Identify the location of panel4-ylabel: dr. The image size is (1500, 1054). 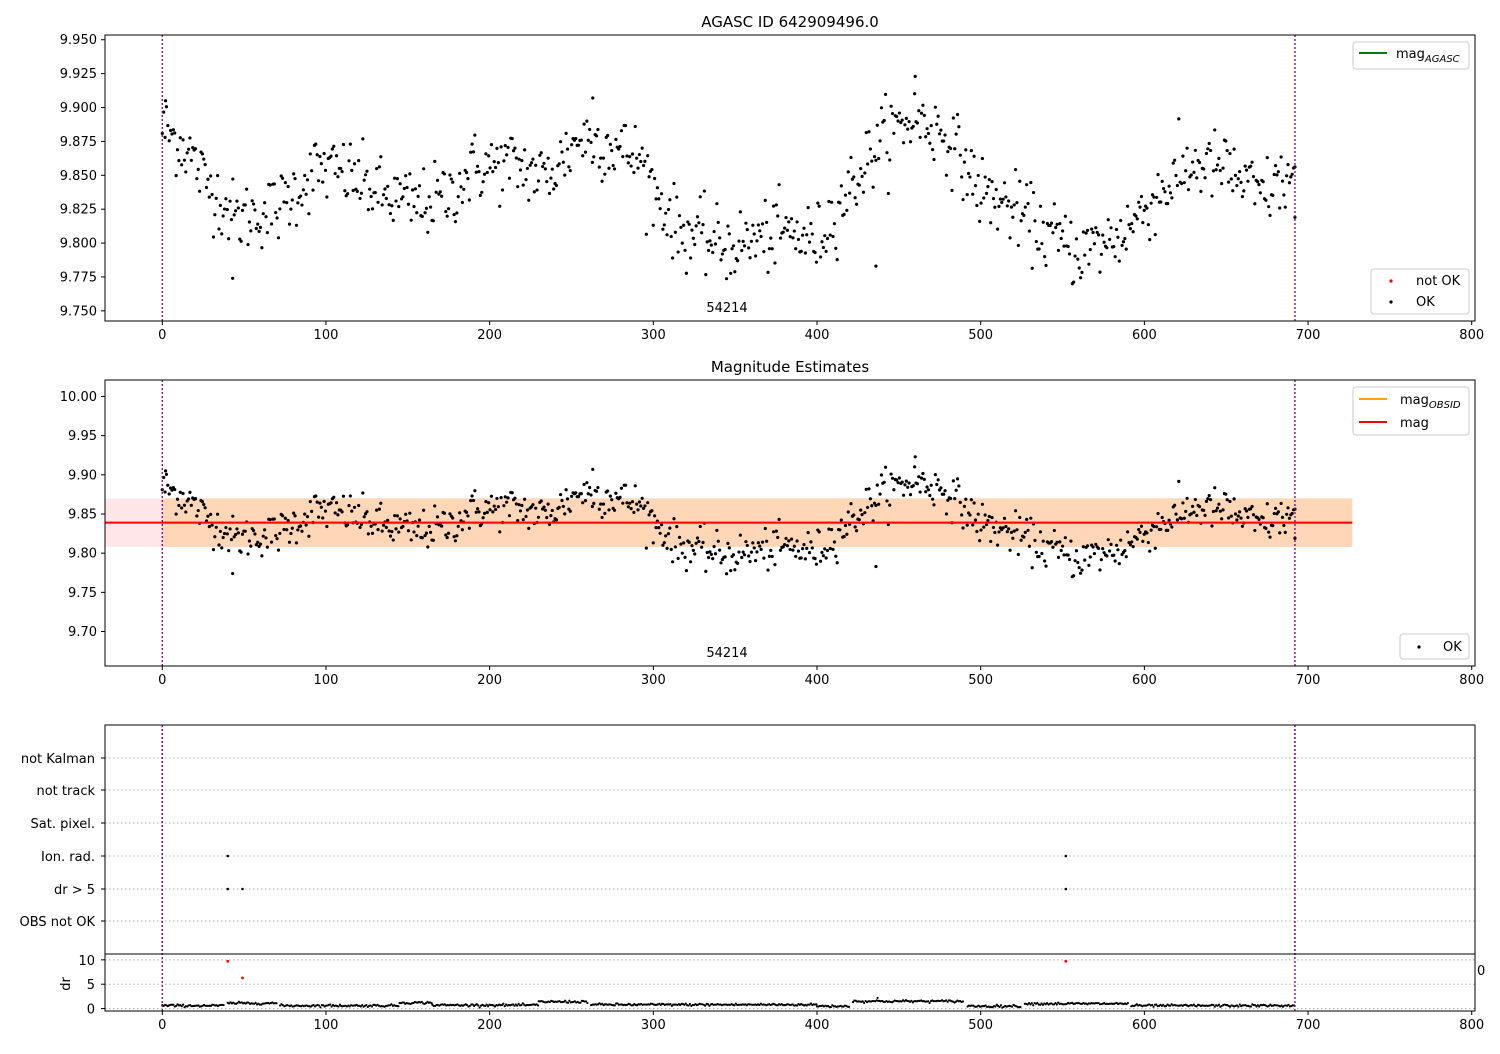
(66, 984).